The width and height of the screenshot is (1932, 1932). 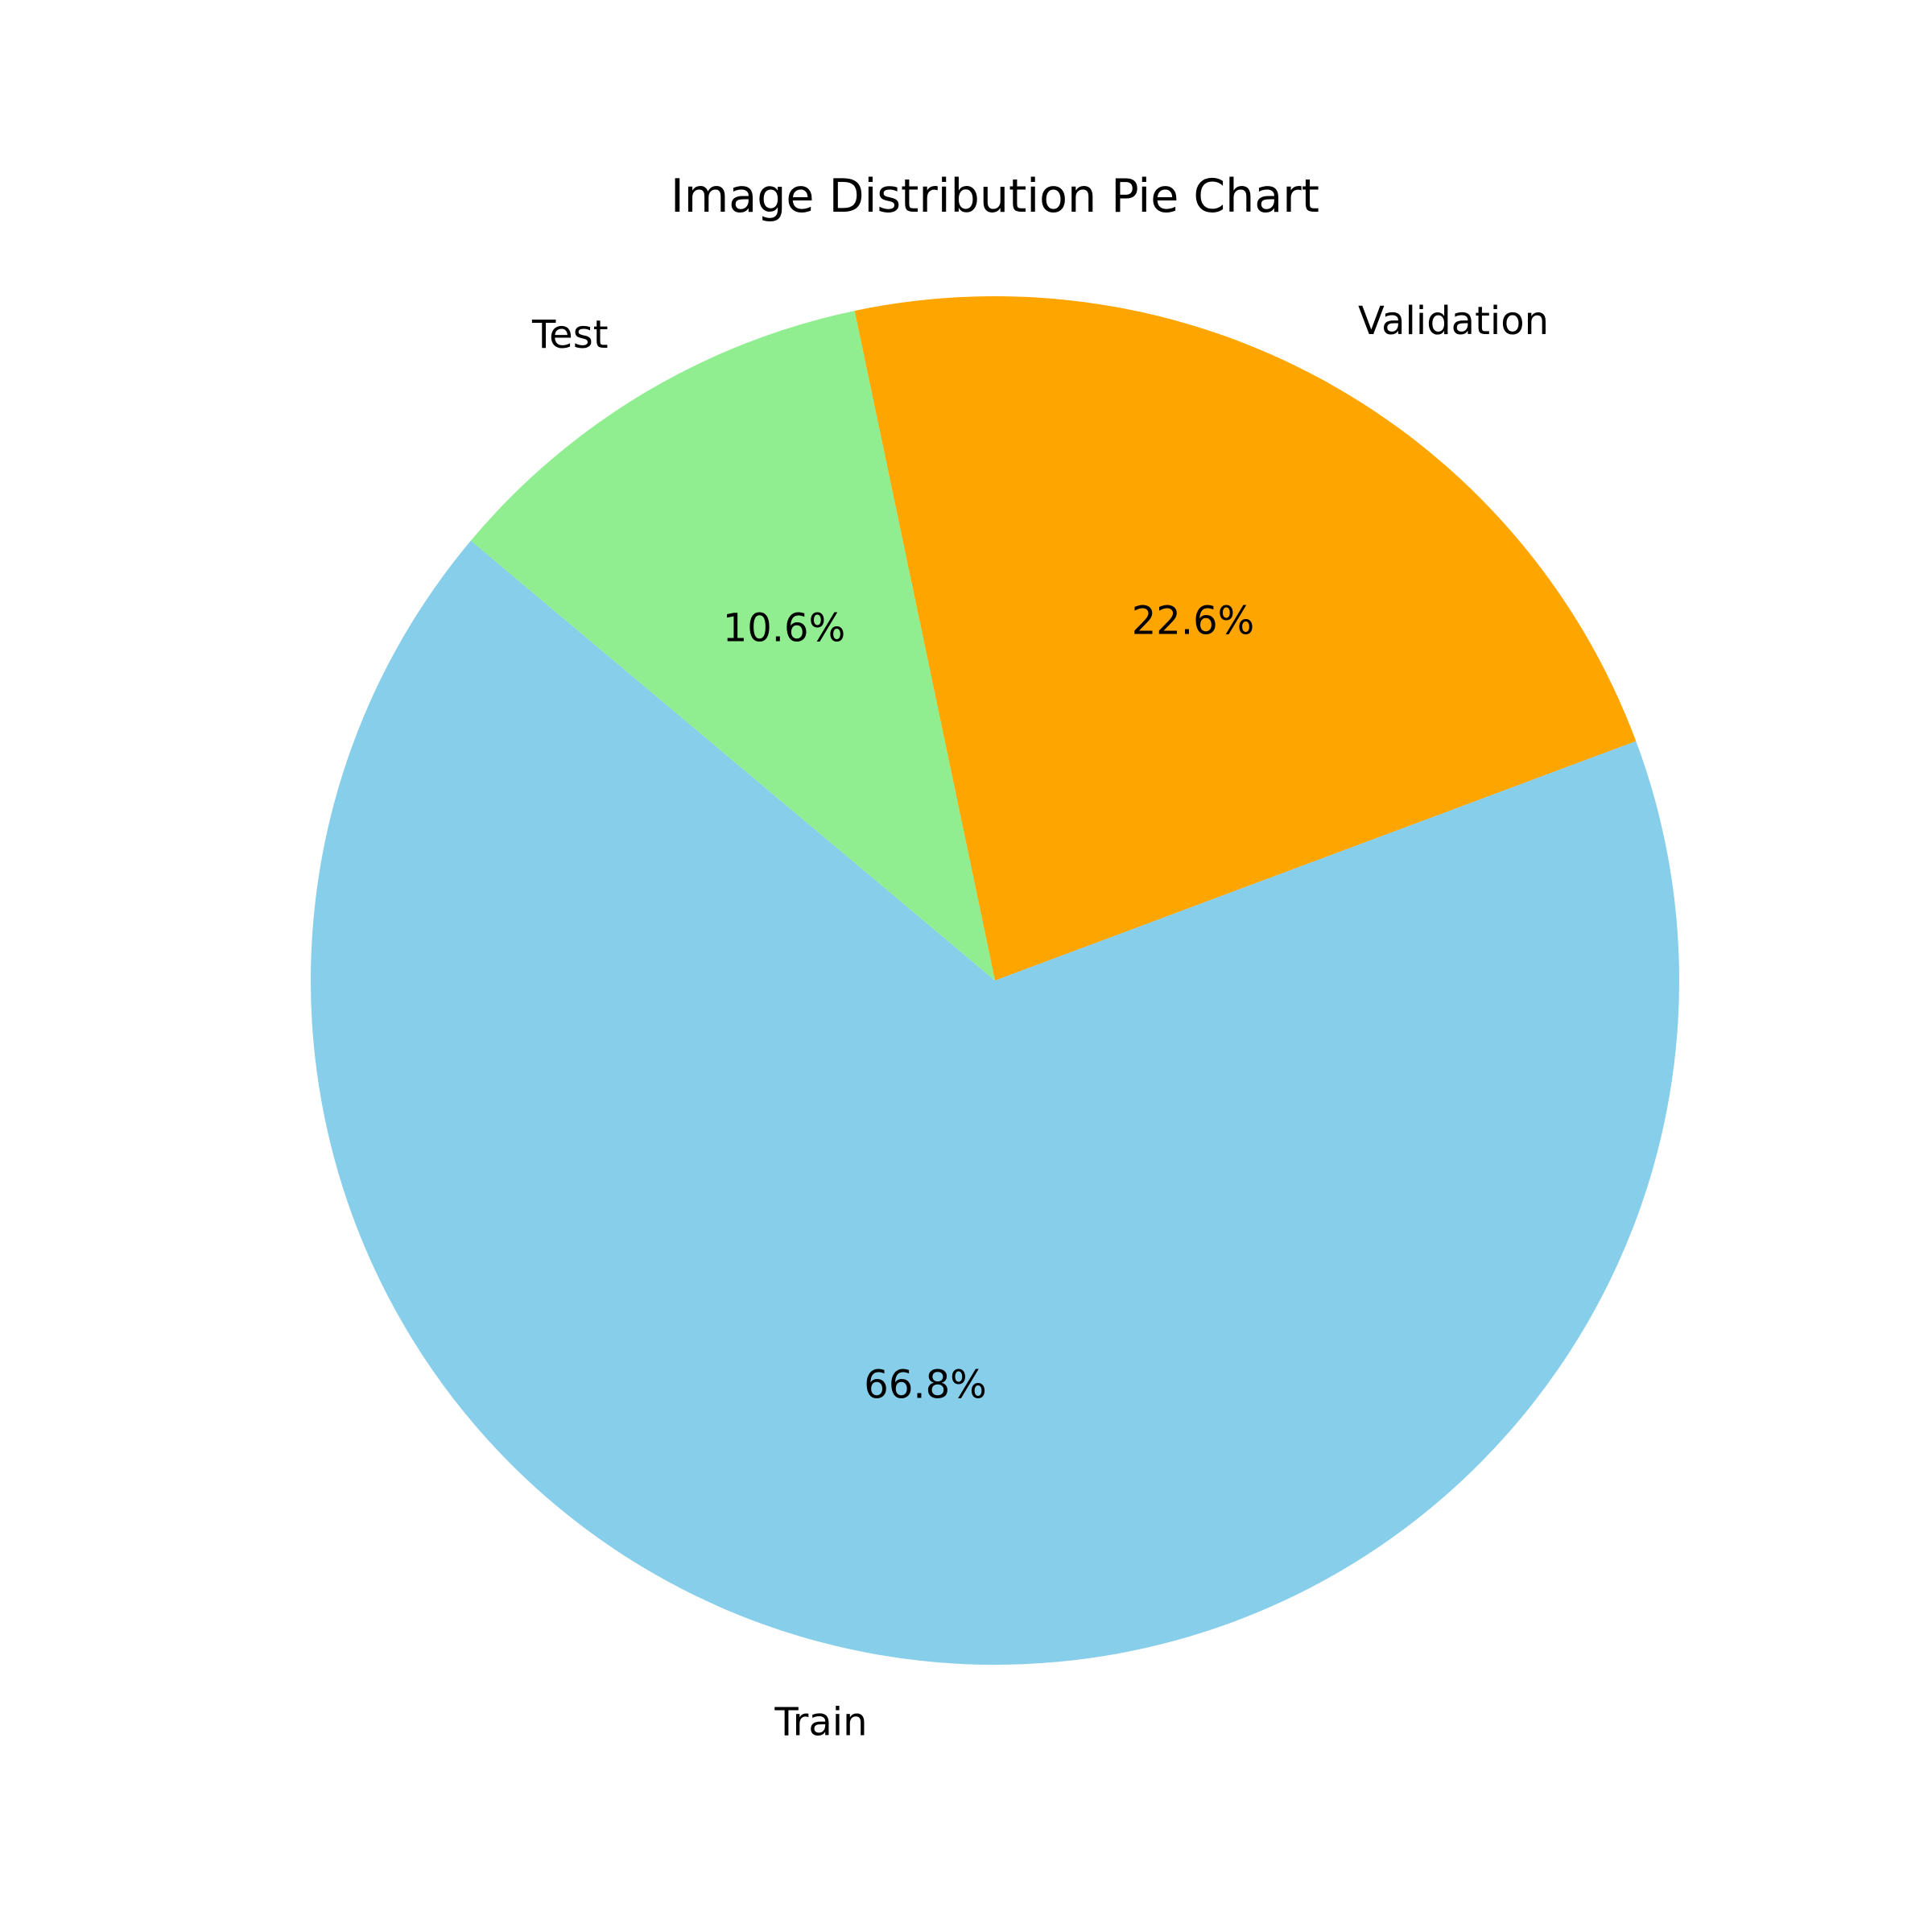 I want to click on pct-label-train: 66.8%, so click(x=925, y=1385).